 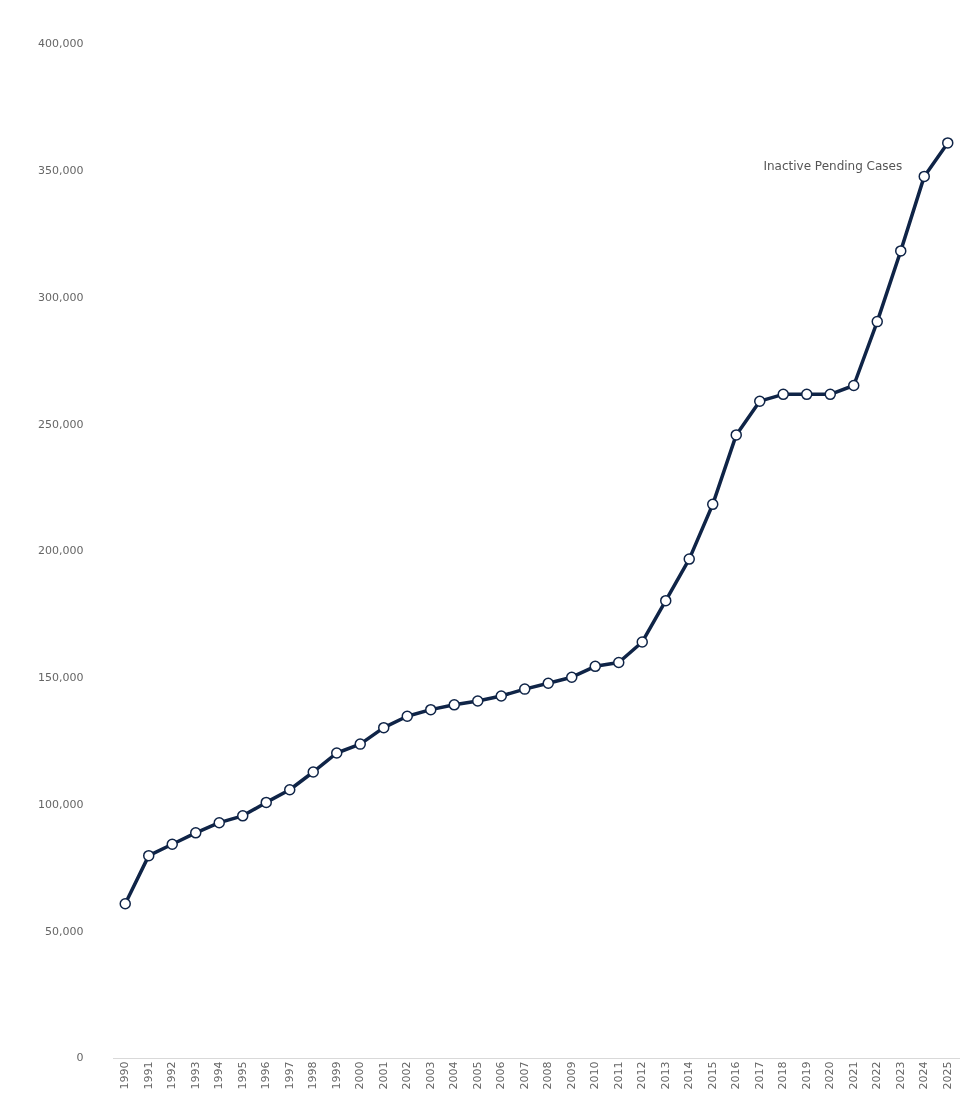 I want to click on x-tick-label: 2024, so click(x=924, y=1075).